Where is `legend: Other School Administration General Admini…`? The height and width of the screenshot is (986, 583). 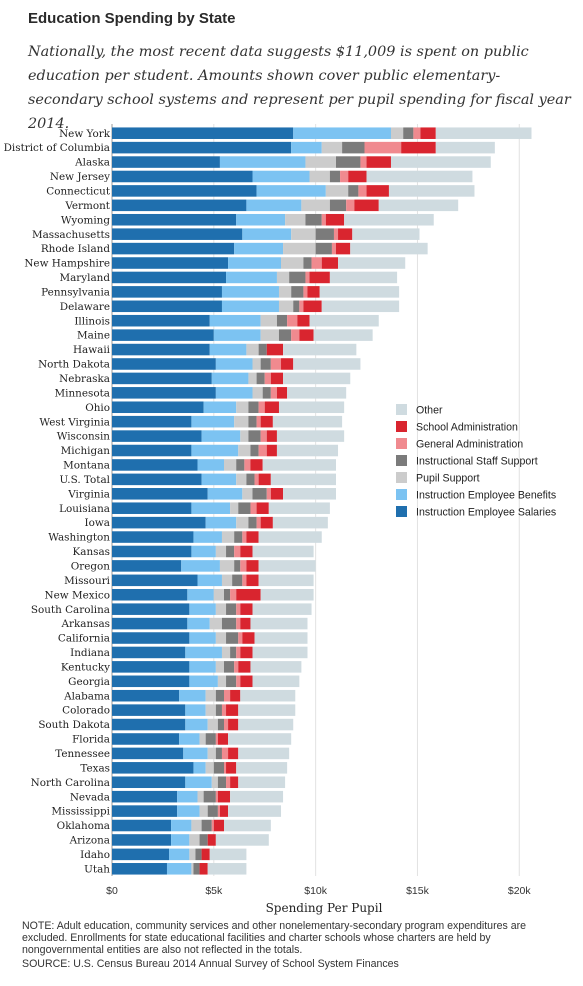 legend: Other School Administration General Admini… is located at coordinates (476, 461).